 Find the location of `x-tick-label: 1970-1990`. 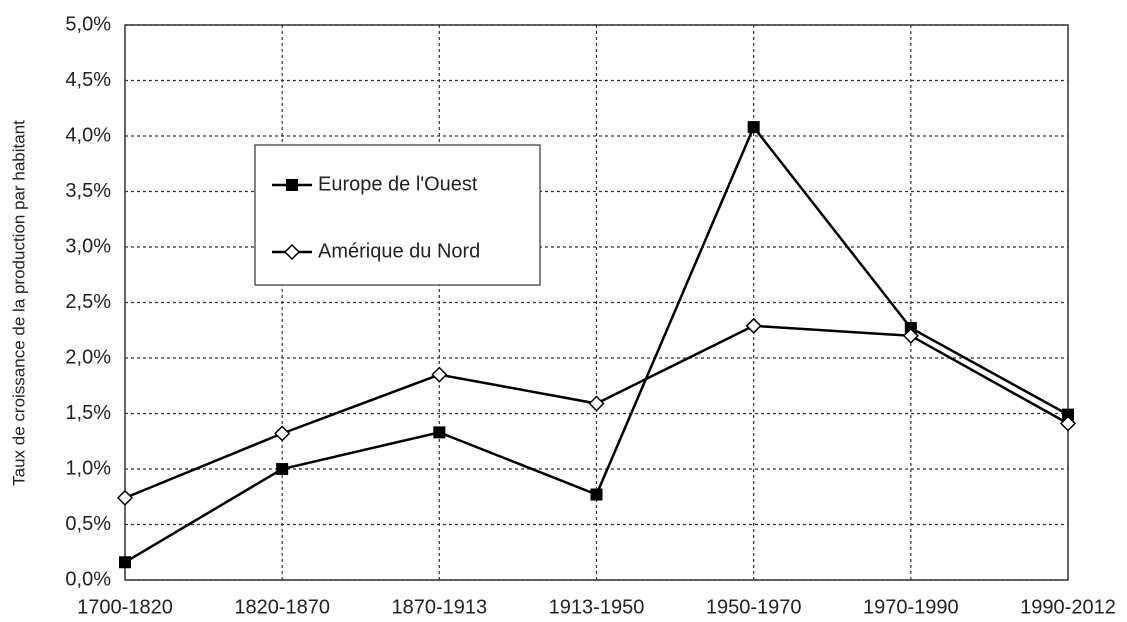

x-tick-label: 1970-1990 is located at coordinates (911, 607).